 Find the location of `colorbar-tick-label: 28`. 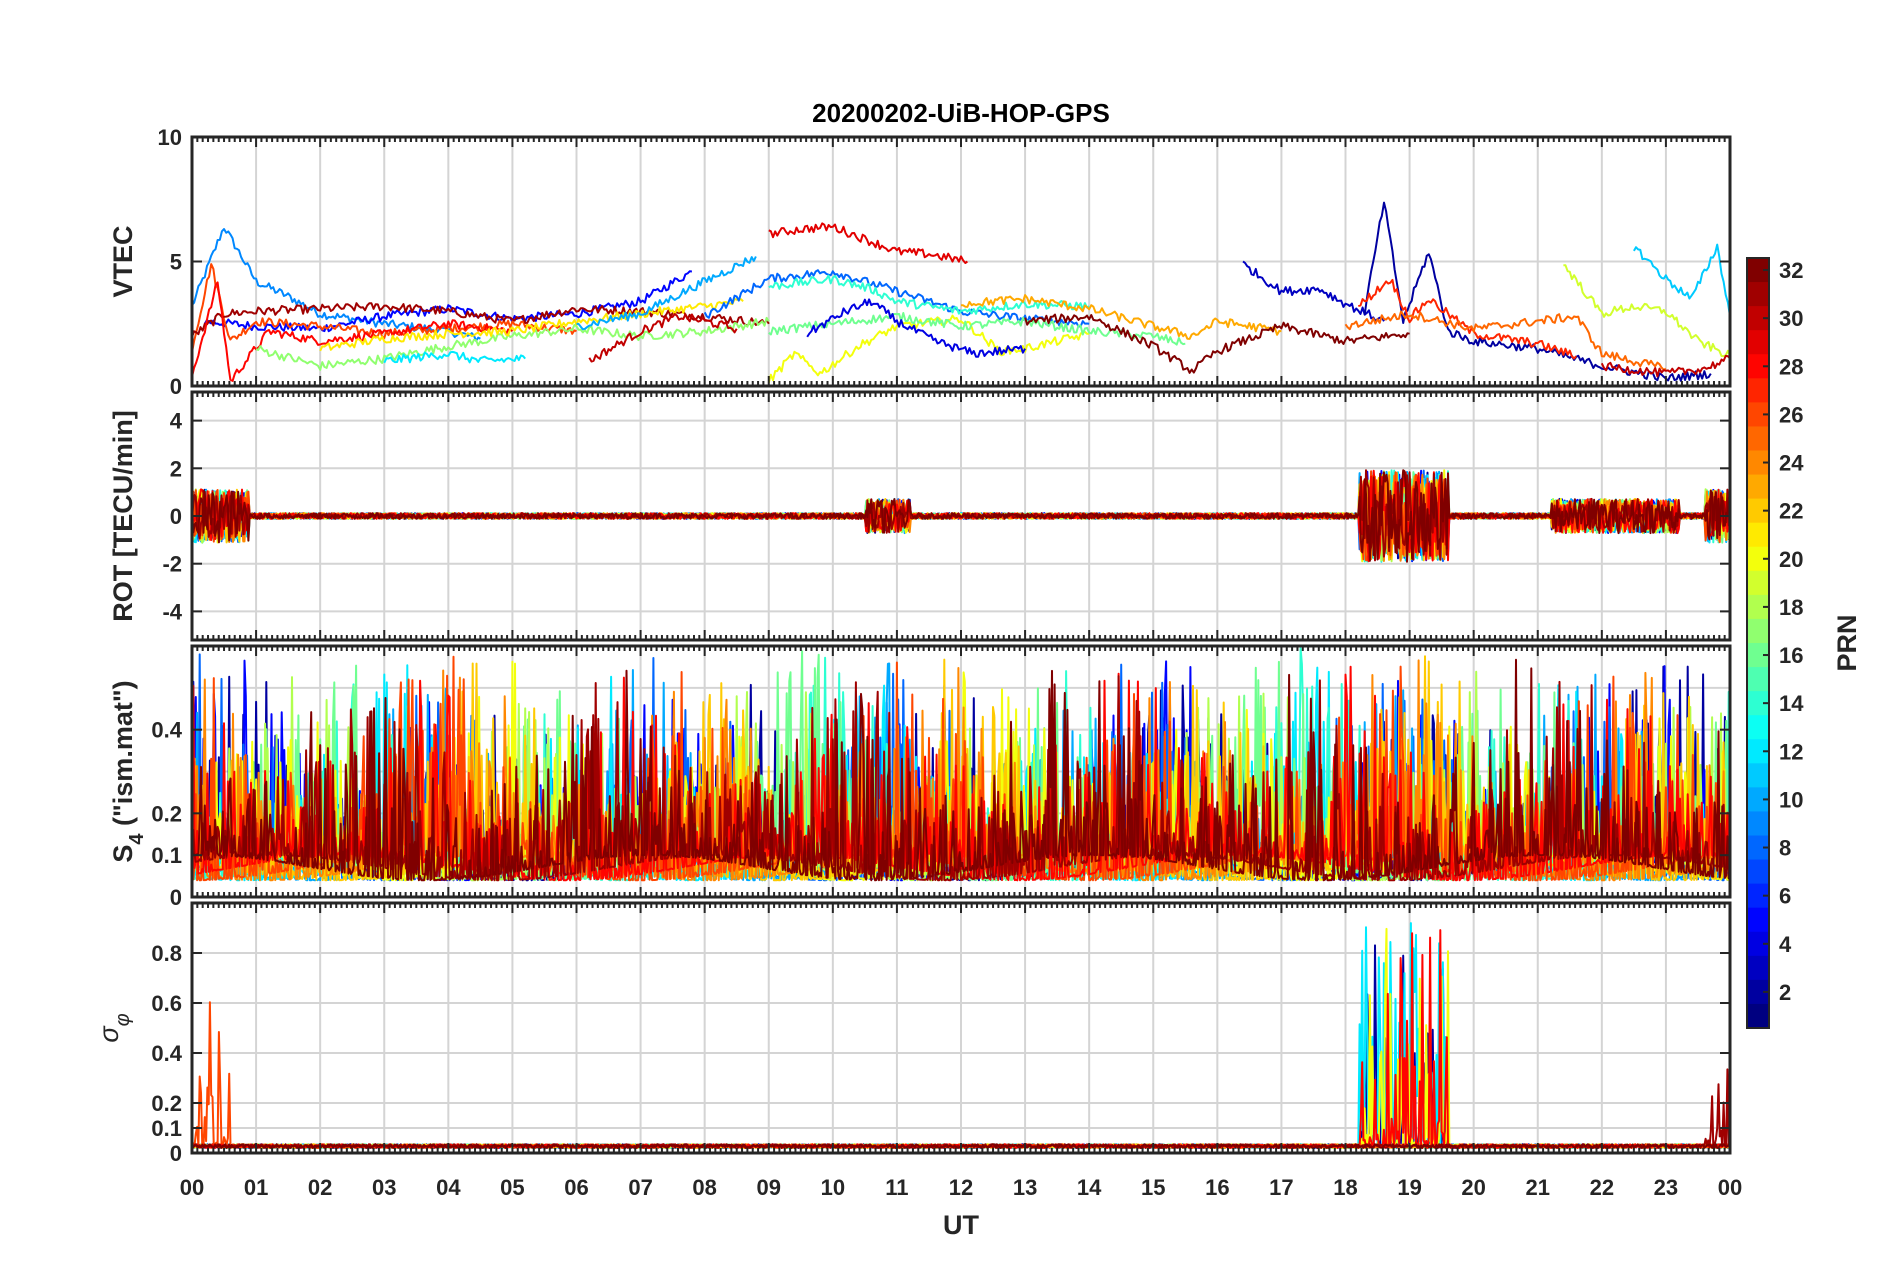

colorbar-tick-label: 28 is located at coordinates (1791, 366).